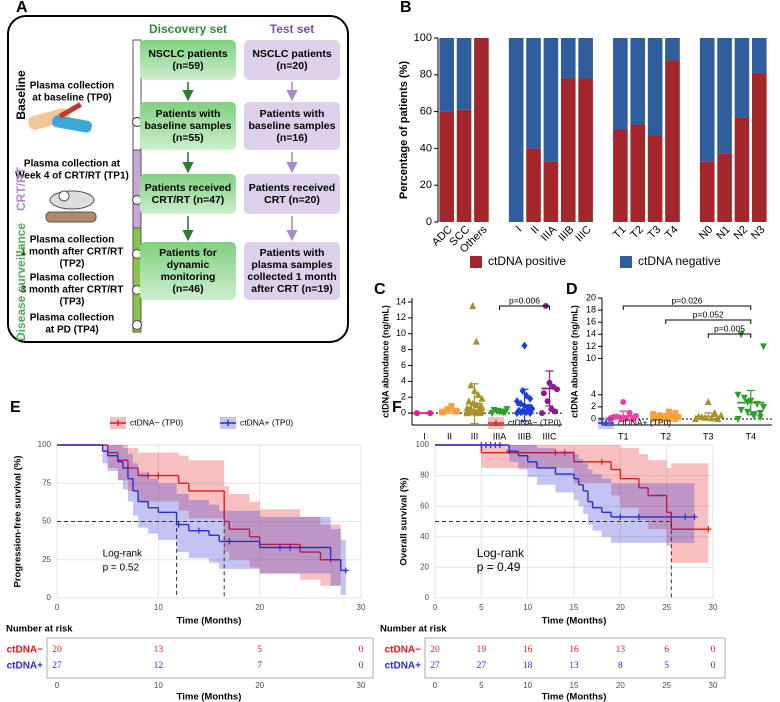  Describe the element at coordinates (758, 233) in the screenshot. I see `x-tick-label: N3` at that location.